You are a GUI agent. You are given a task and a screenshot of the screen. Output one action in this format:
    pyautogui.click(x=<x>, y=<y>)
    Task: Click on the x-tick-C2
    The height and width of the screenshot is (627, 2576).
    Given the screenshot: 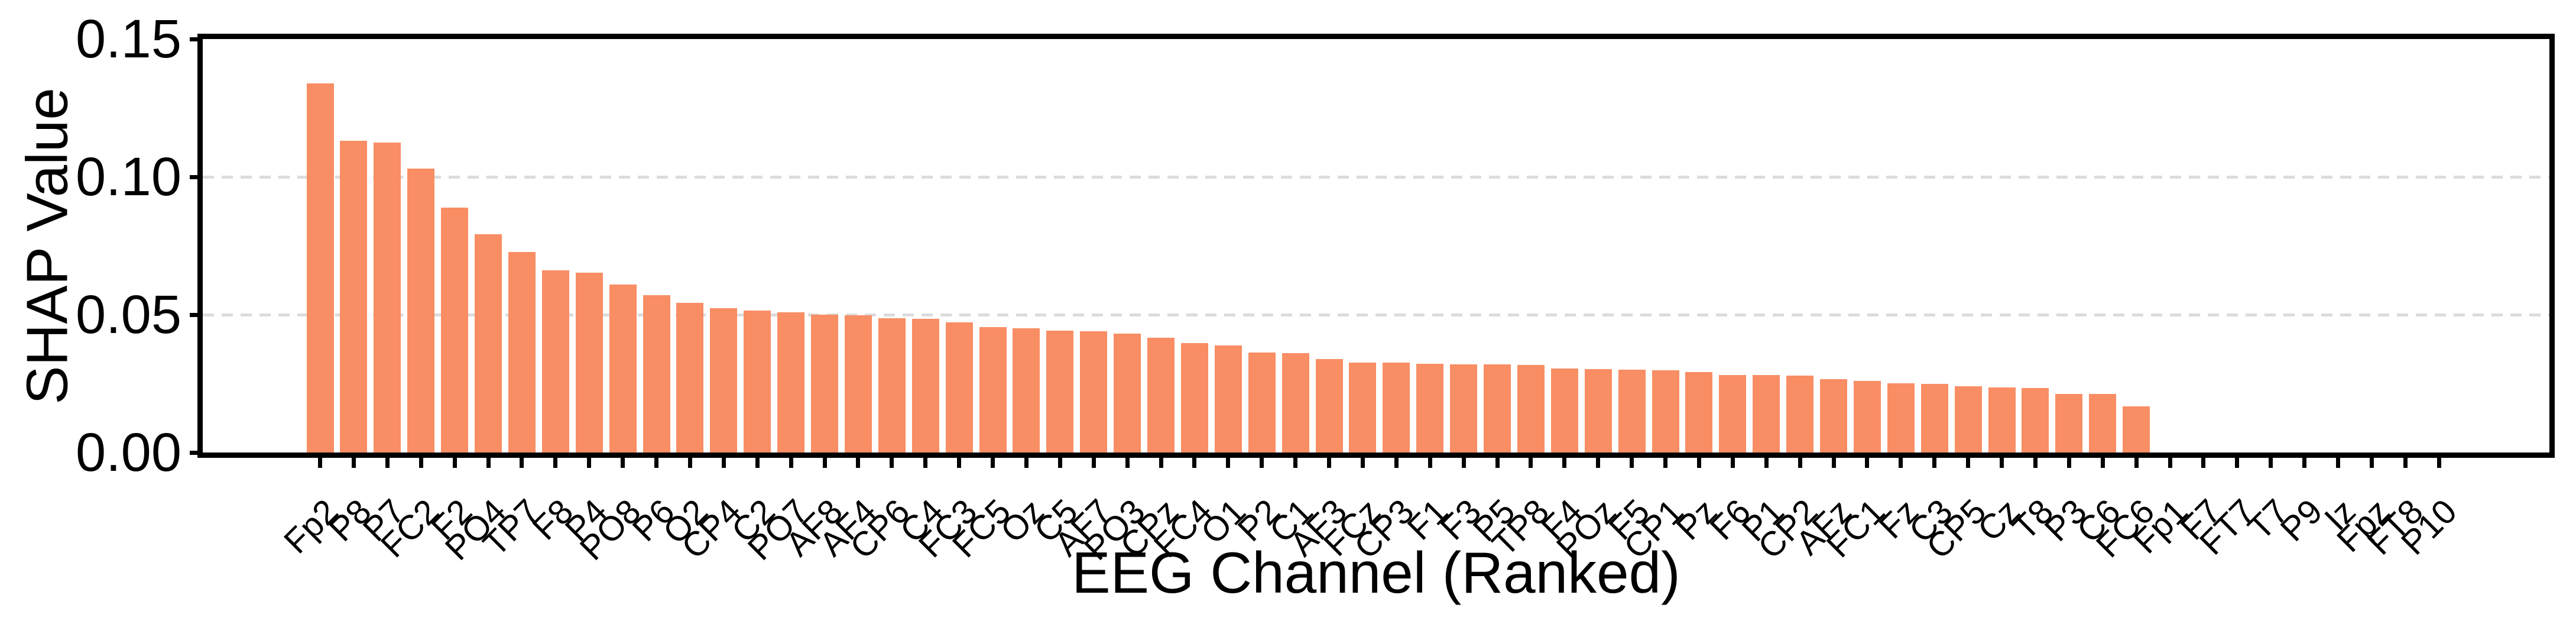 What is the action you would take?
    pyautogui.click(x=757, y=463)
    